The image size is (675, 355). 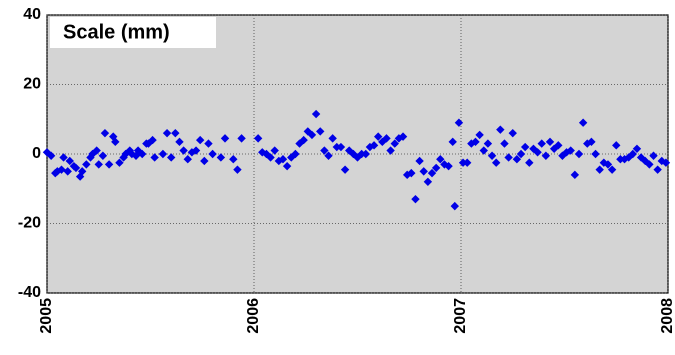 What do you see at coordinates (32, 84) in the screenshot?
I see `y-tick-label: 20` at bounding box center [32, 84].